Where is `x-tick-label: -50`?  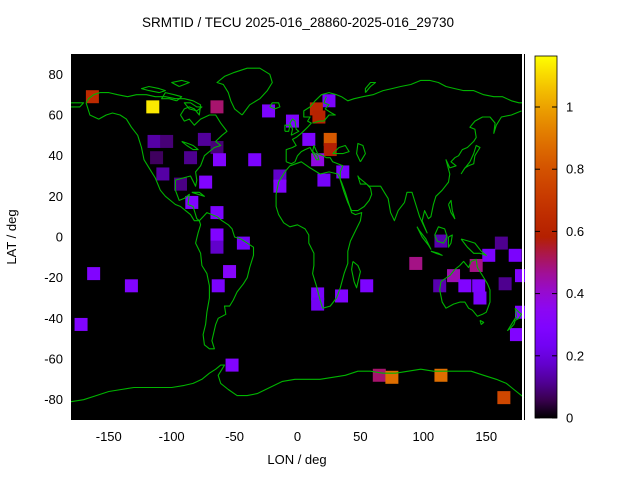
x-tick-label: -50 is located at coordinates (234, 436).